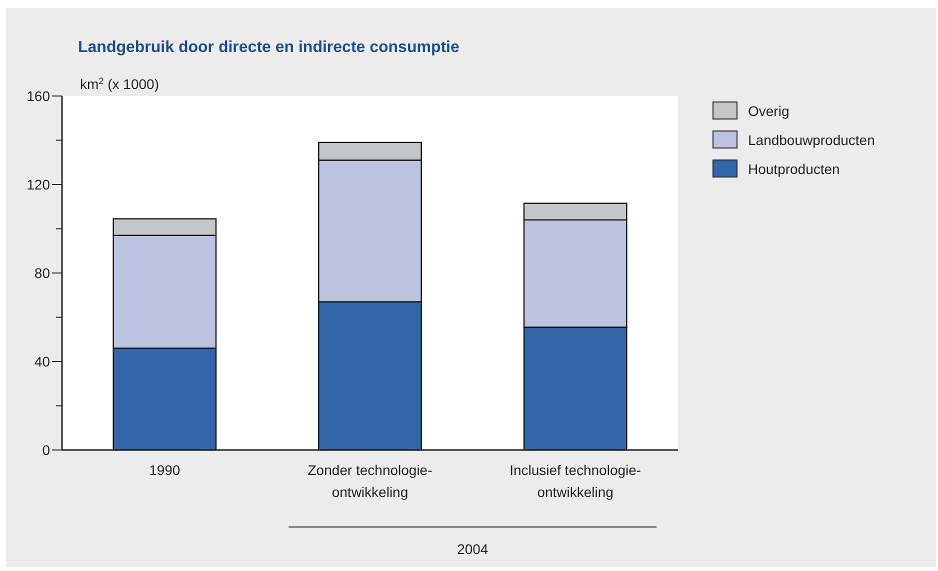 The height and width of the screenshot is (571, 938). Describe the element at coordinates (38, 184) in the screenshot. I see `y-tick-label: 120` at that location.